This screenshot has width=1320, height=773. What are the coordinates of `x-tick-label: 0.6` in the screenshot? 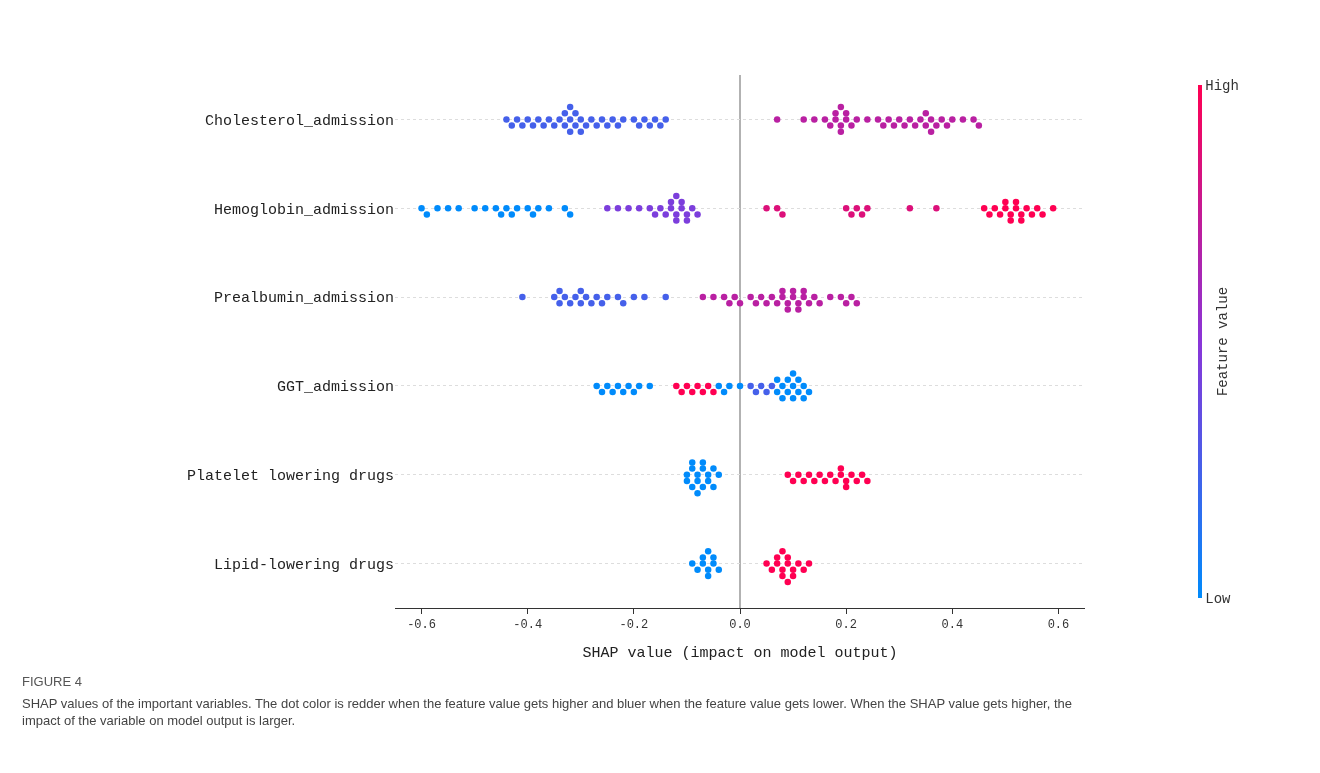 It's located at (1058, 625).